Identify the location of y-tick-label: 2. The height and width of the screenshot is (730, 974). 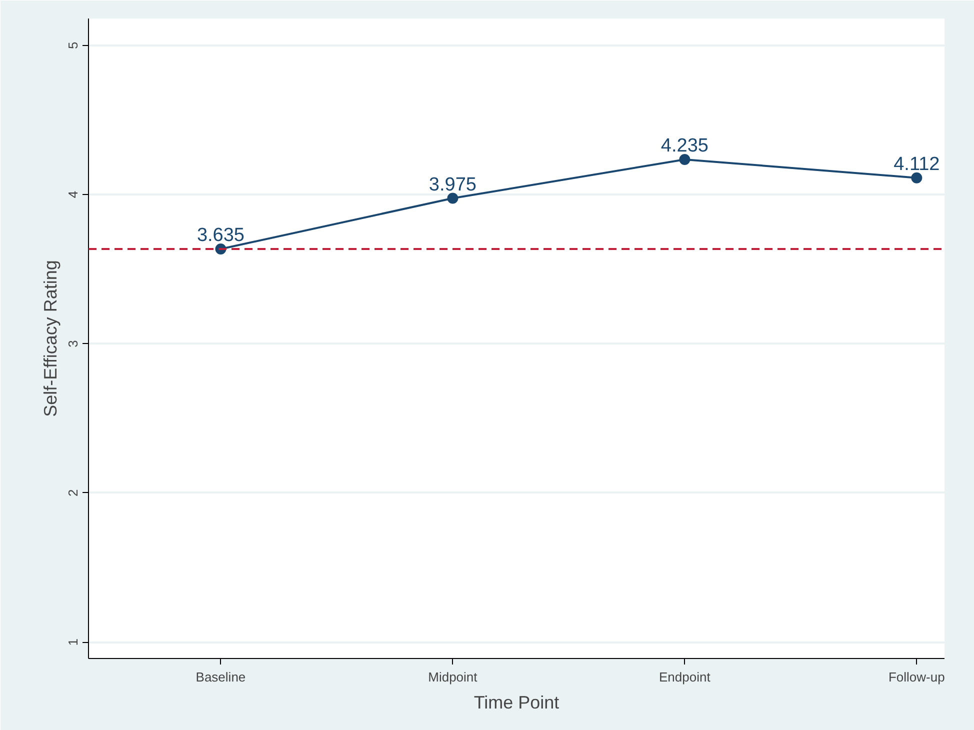
(73, 493).